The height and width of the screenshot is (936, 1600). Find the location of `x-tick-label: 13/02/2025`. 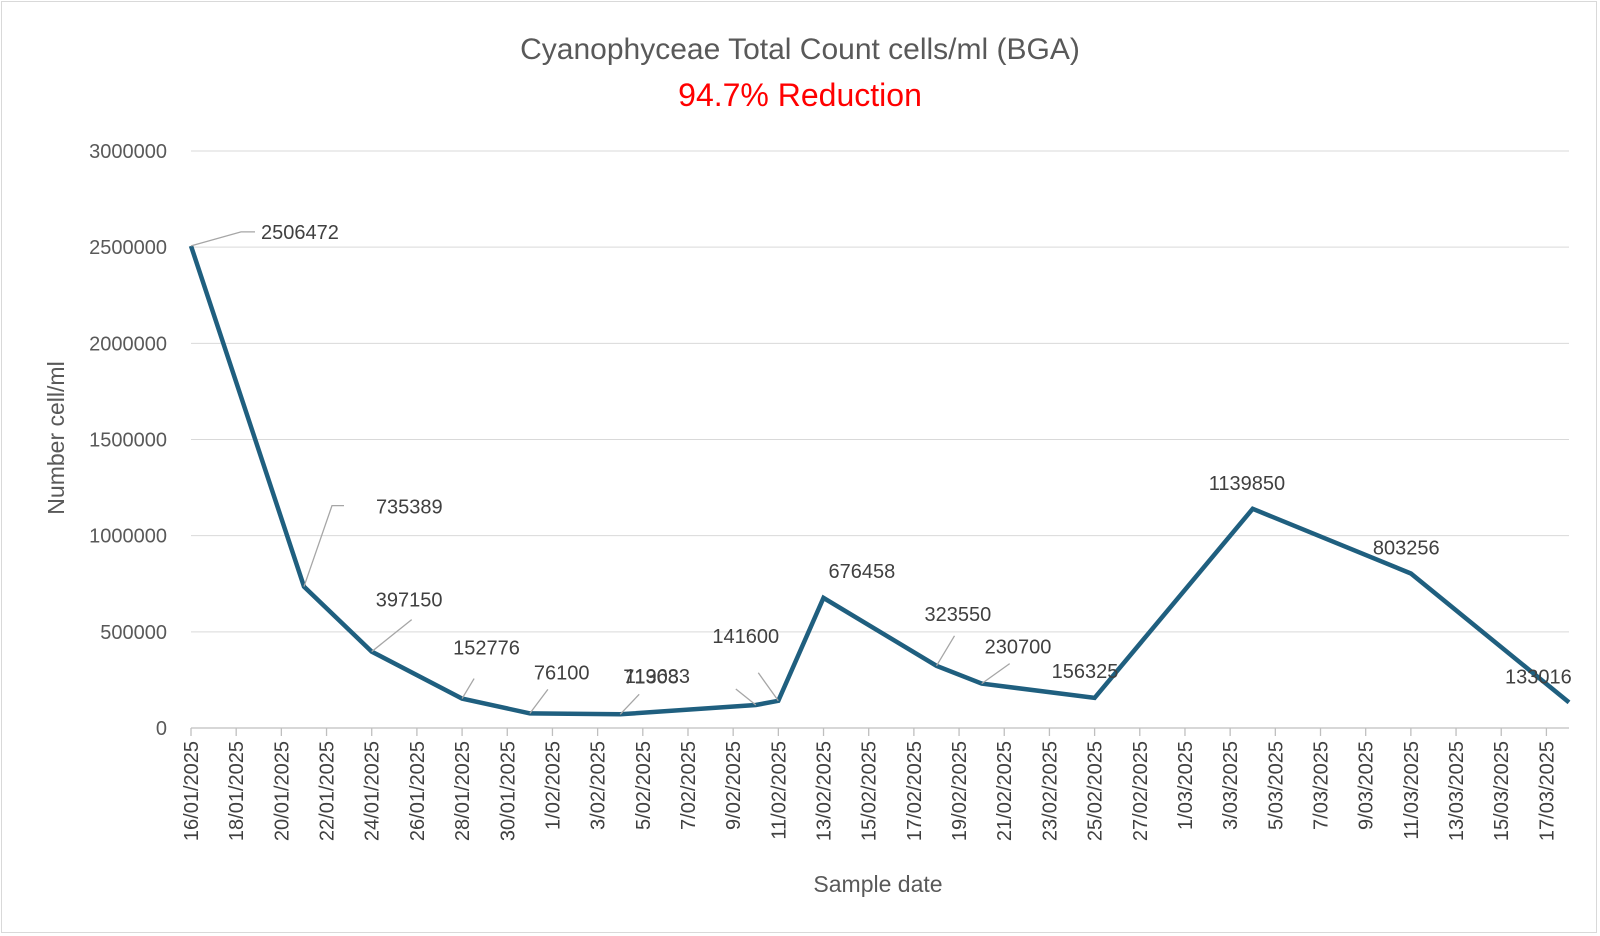

x-tick-label: 13/02/2025 is located at coordinates (825, 791).